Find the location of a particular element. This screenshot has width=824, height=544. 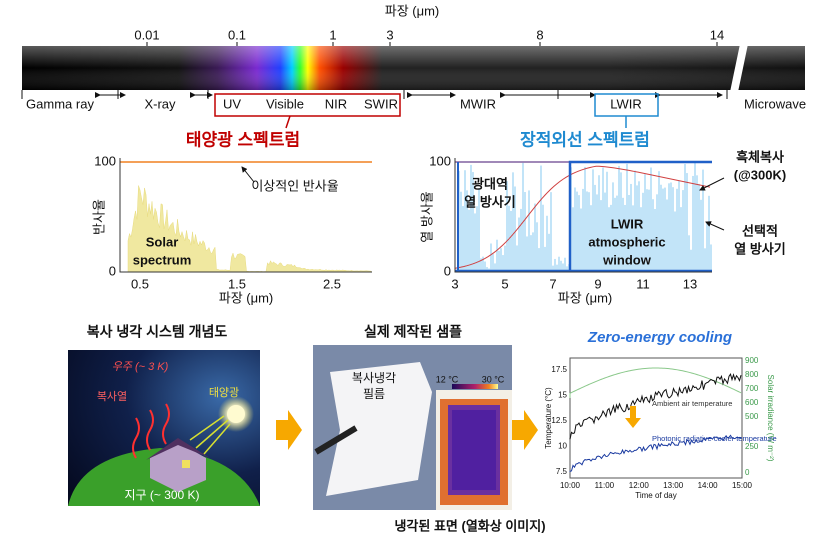

annotation: 이상적인 반사율 is located at coordinates (294, 185).